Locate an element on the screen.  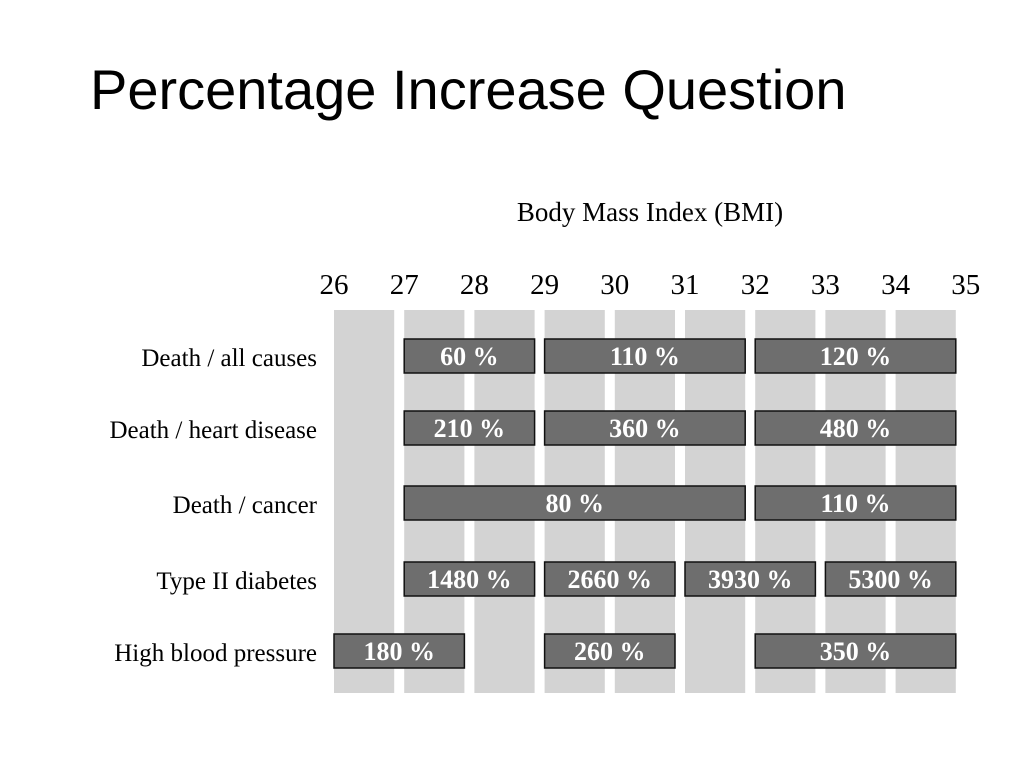
segment-label: 180 % is located at coordinates (399, 651).